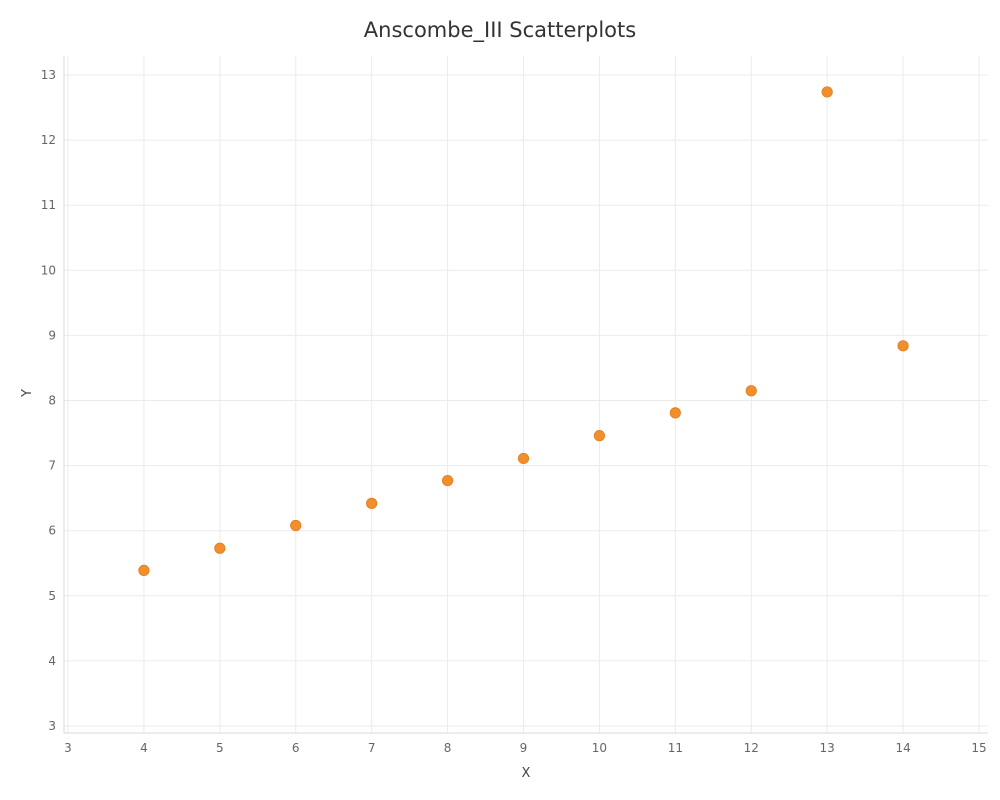 The width and height of the screenshot is (1000, 800). What do you see at coordinates (48, 270) in the screenshot?
I see `y-tick-label: 10` at bounding box center [48, 270].